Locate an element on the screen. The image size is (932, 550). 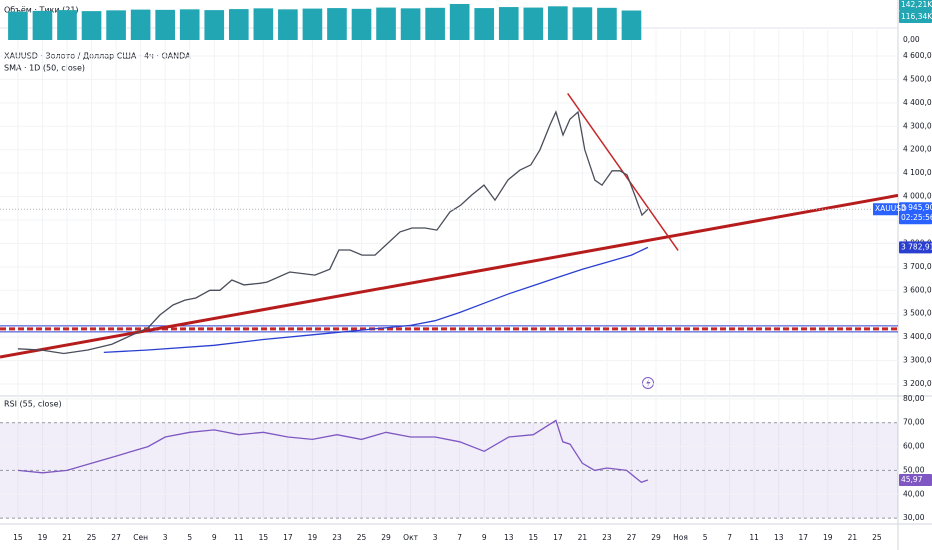
y-tick-label: 50,00 is located at coordinates (914, 469).